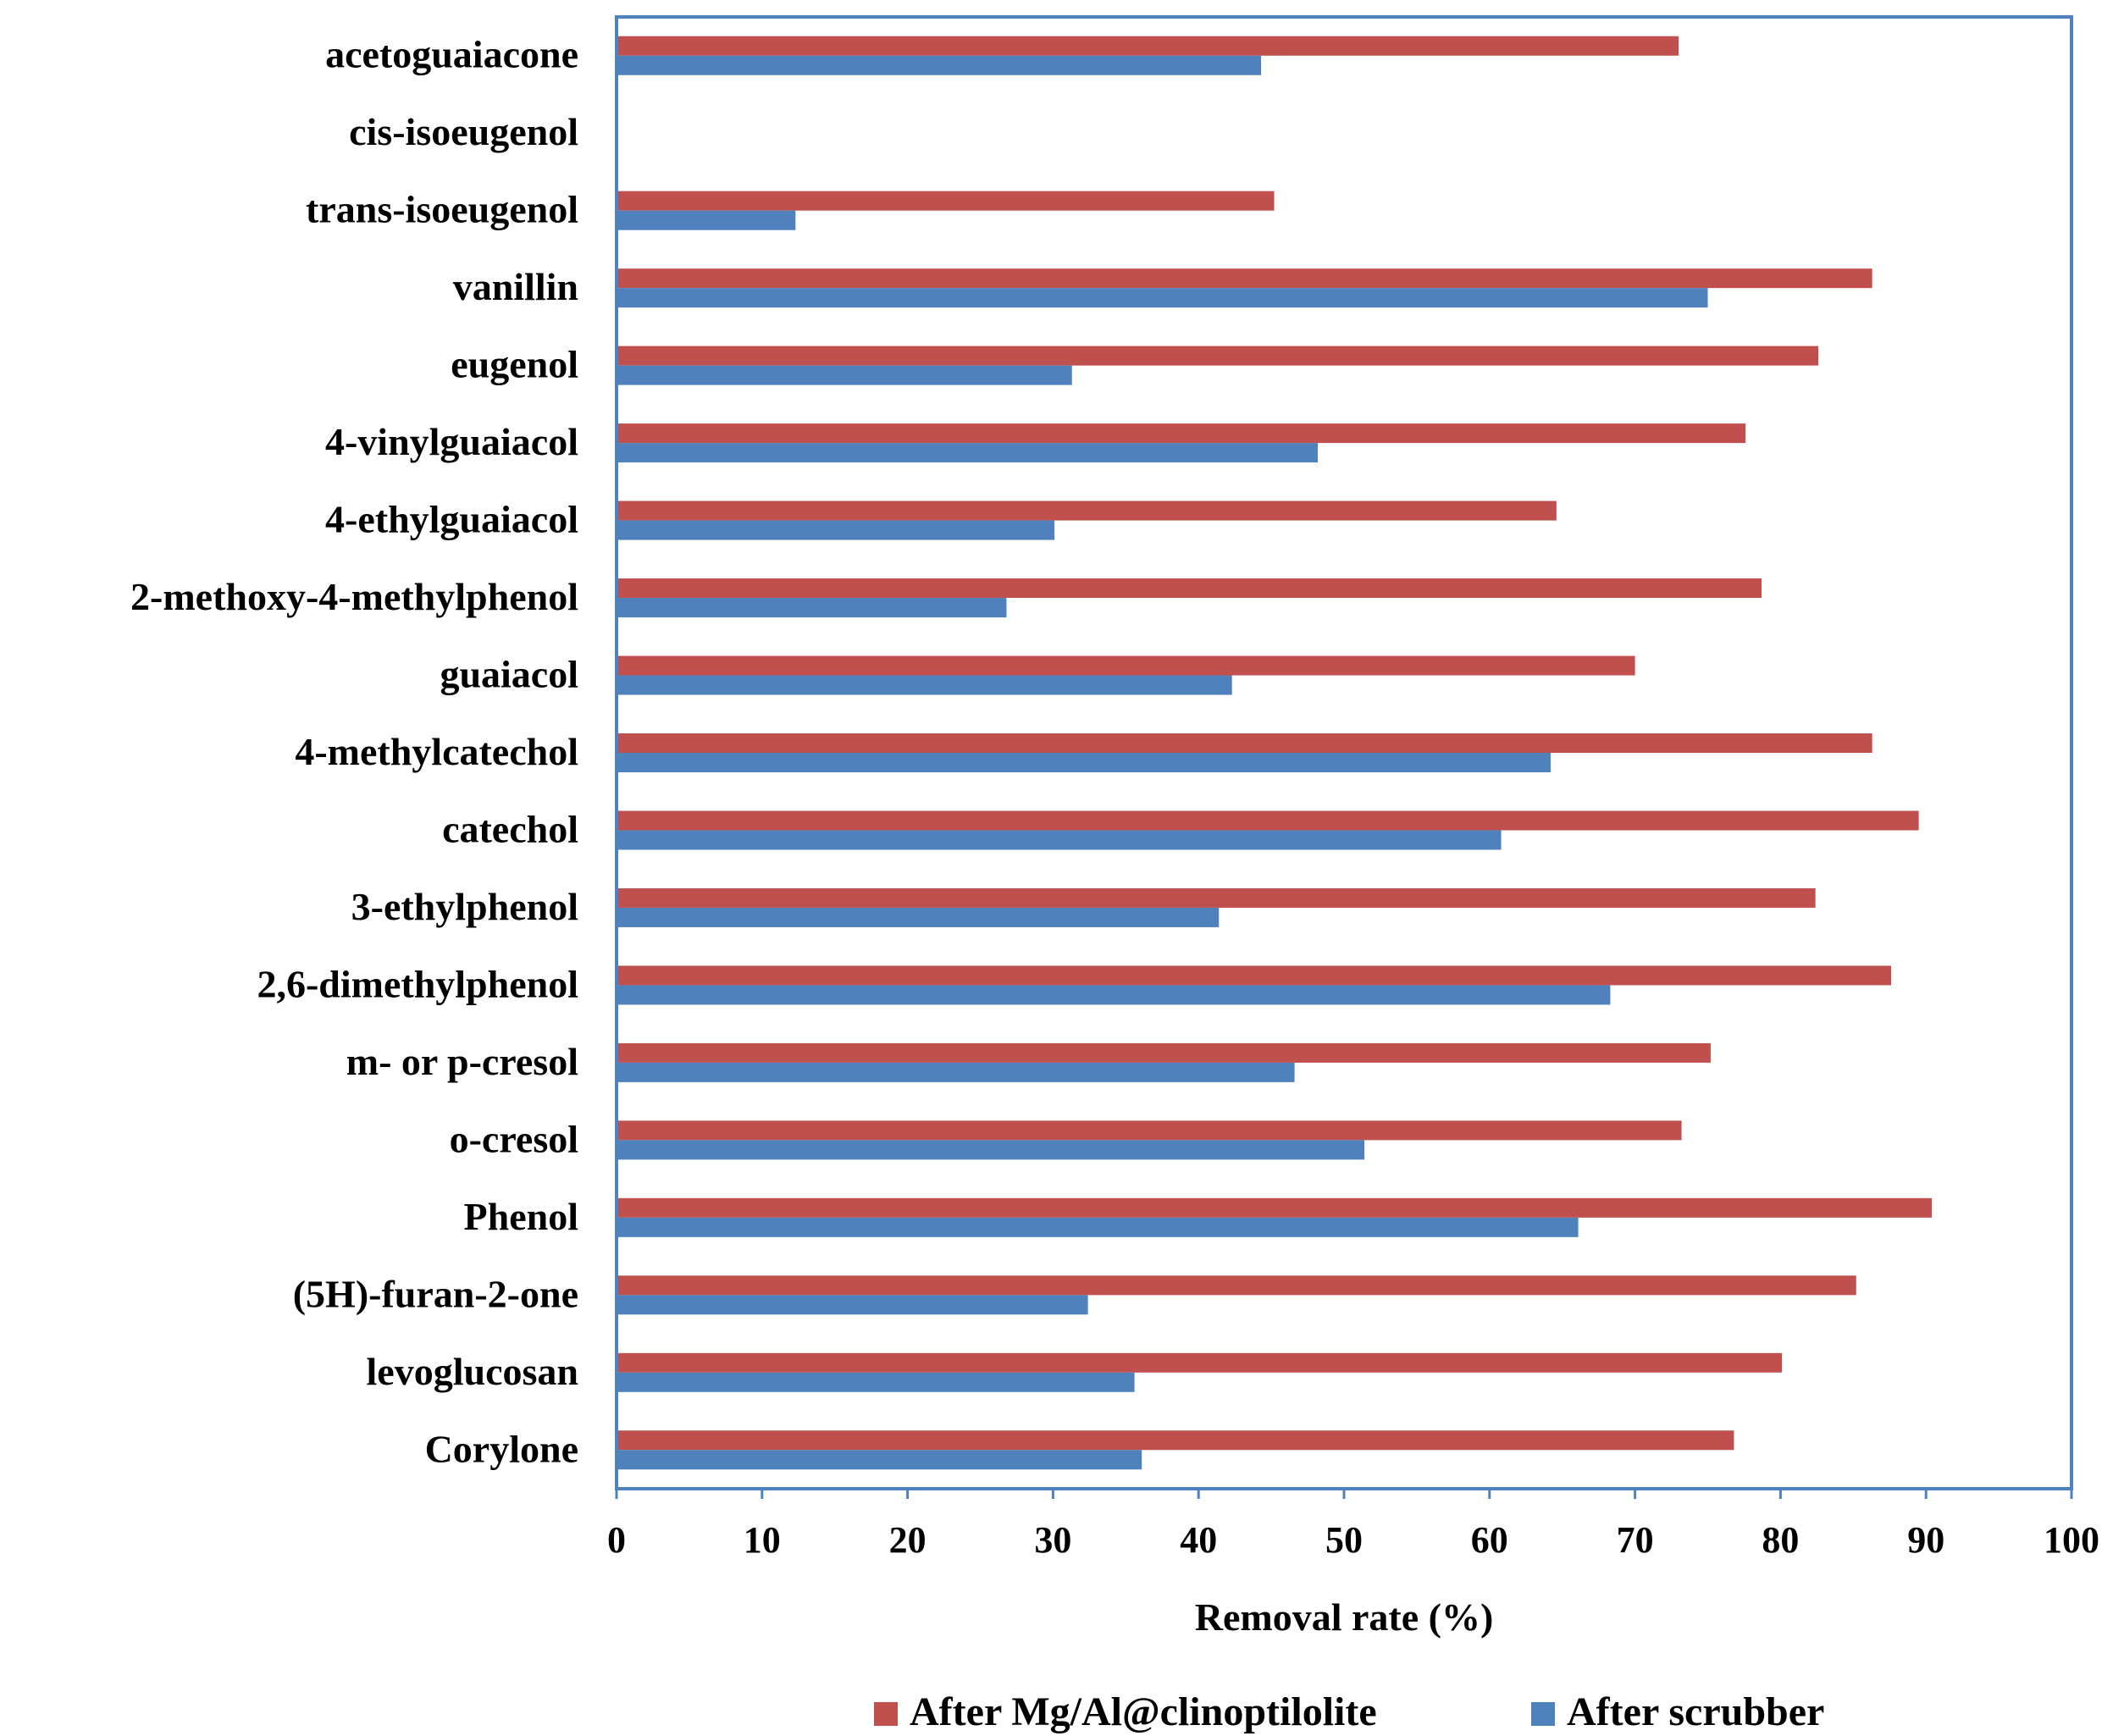 The height and width of the screenshot is (1736, 2113). I want to click on x-tick-label: 30, so click(1052, 1540).